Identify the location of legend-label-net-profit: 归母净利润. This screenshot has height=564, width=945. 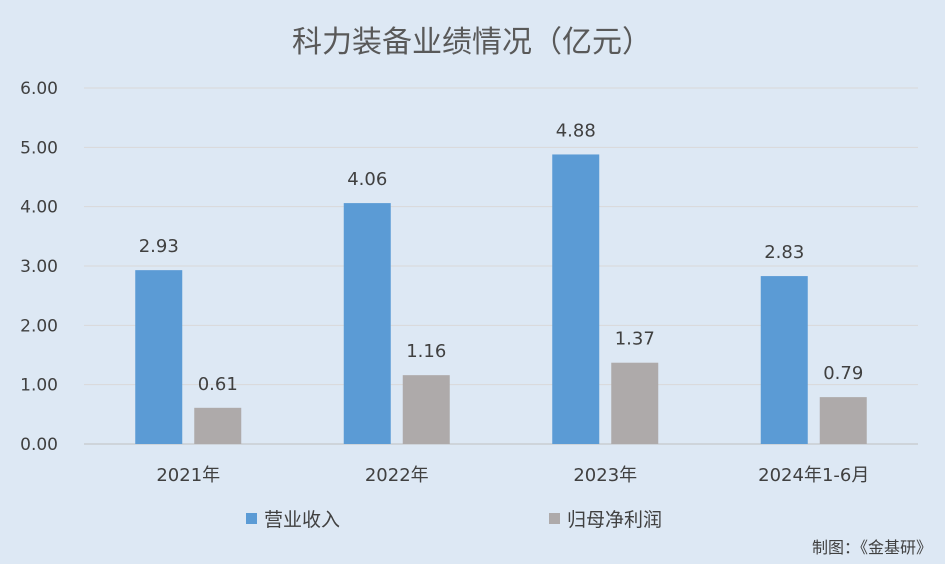
(614, 520).